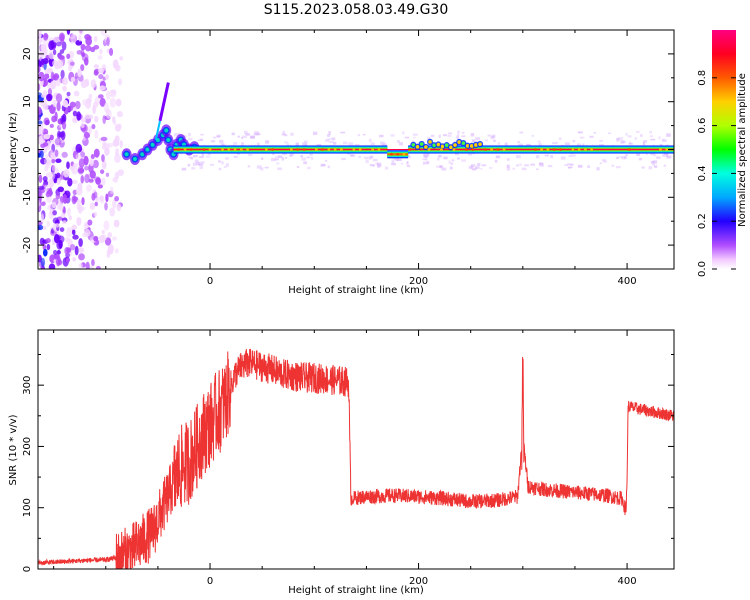 The width and height of the screenshot is (750, 600). What do you see at coordinates (210, 581) in the screenshot?
I see `x-tick-label: 0` at bounding box center [210, 581].